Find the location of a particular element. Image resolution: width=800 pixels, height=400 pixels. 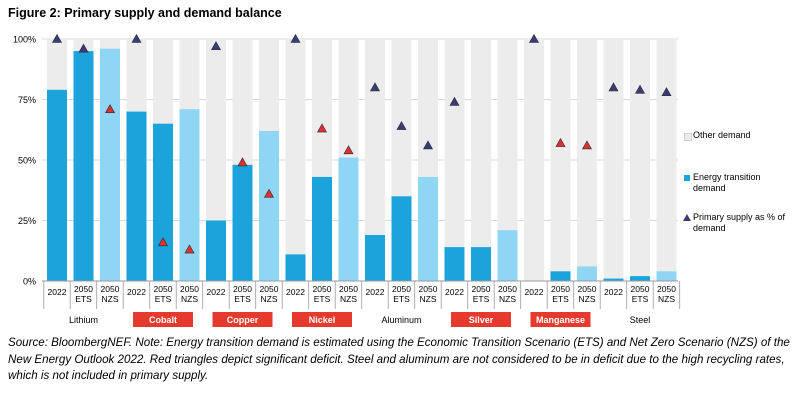

category-label: Copper is located at coordinates (243, 320).